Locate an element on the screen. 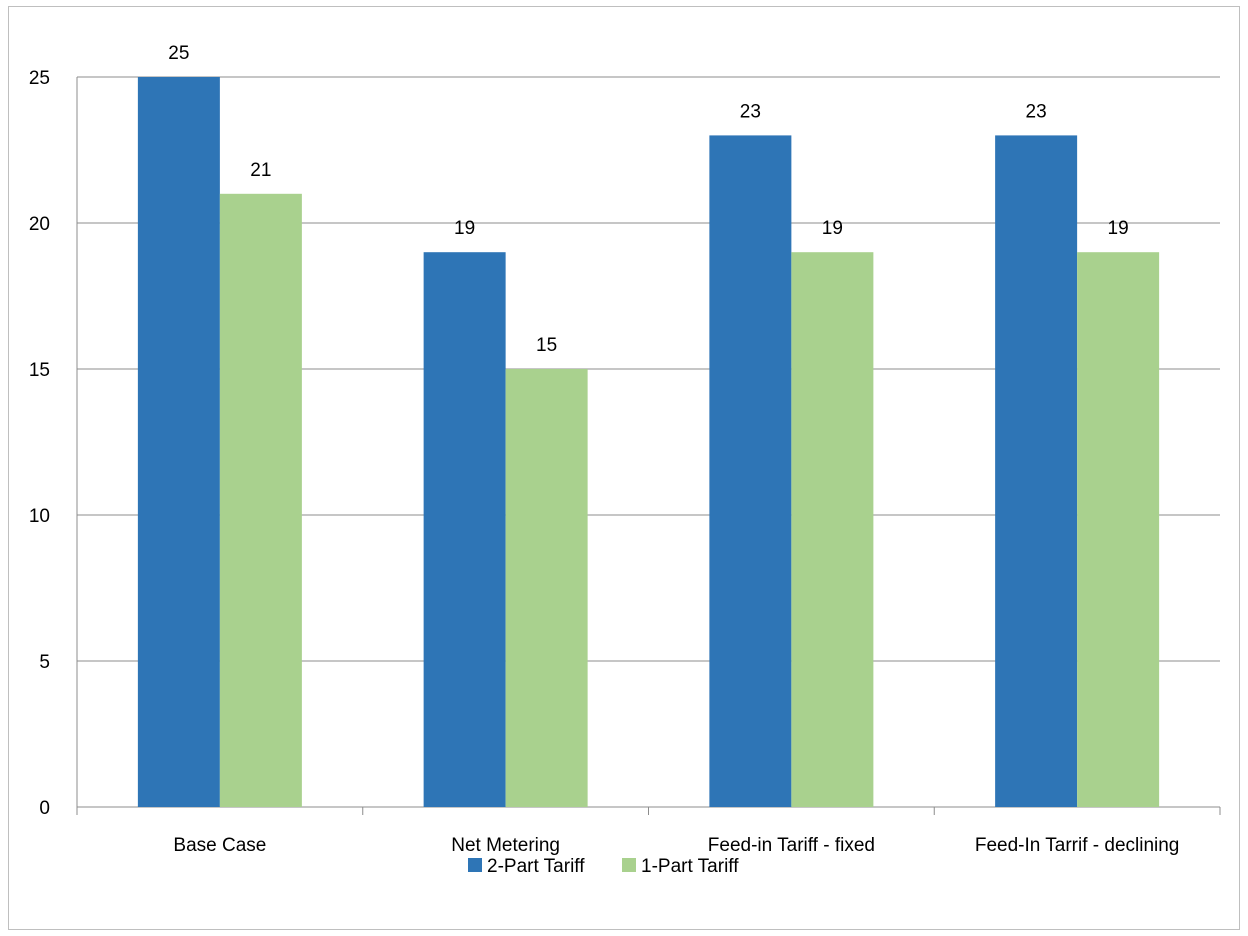 The image size is (1248, 936). x-tick-label: Feed-In Tarrif - declining is located at coordinates (1077, 845).